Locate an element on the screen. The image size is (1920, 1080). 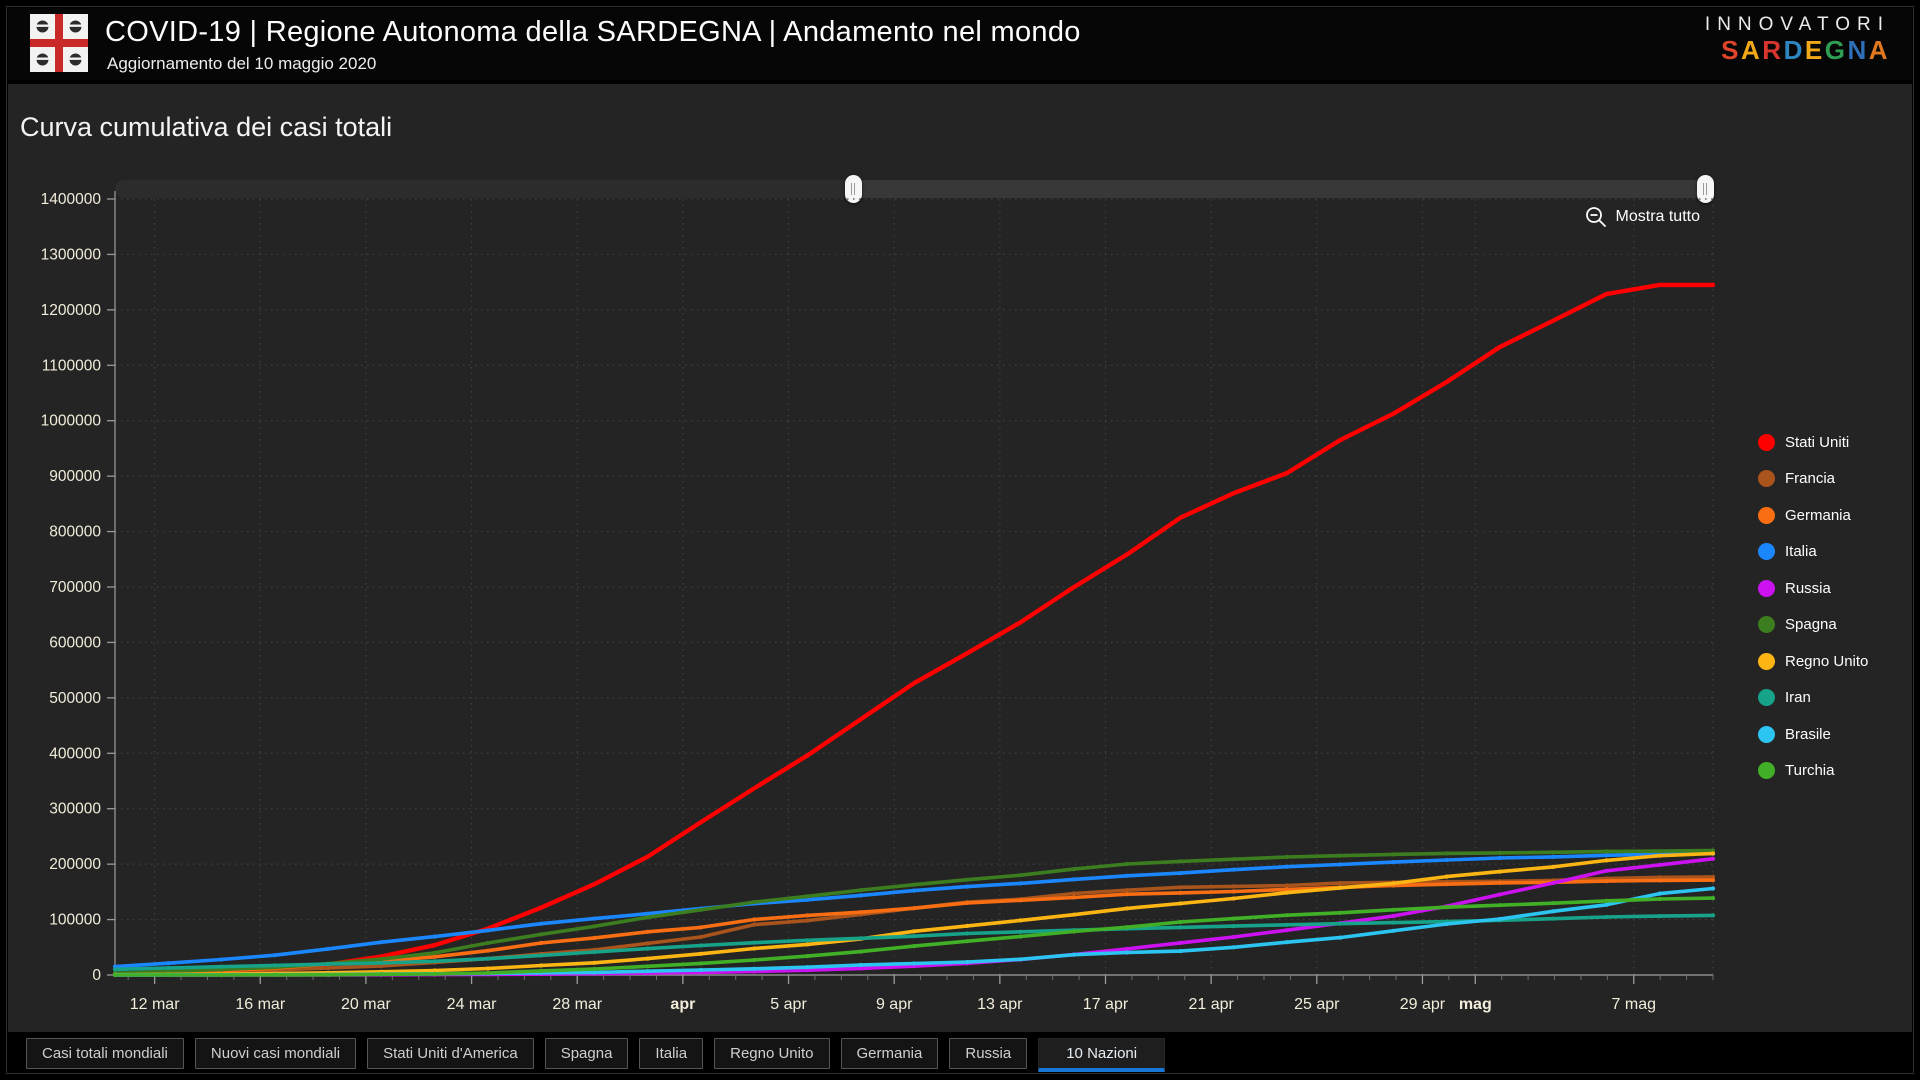
tab-spagna: Spagna is located at coordinates (586, 1053).